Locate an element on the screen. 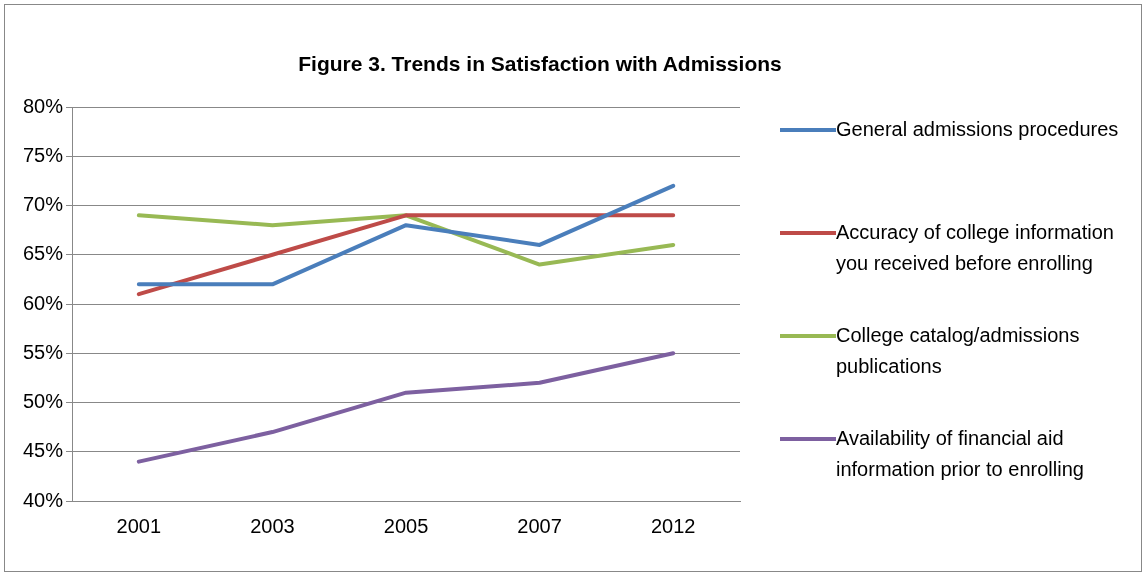  y-tick-label: 65% is located at coordinates (43, 253).